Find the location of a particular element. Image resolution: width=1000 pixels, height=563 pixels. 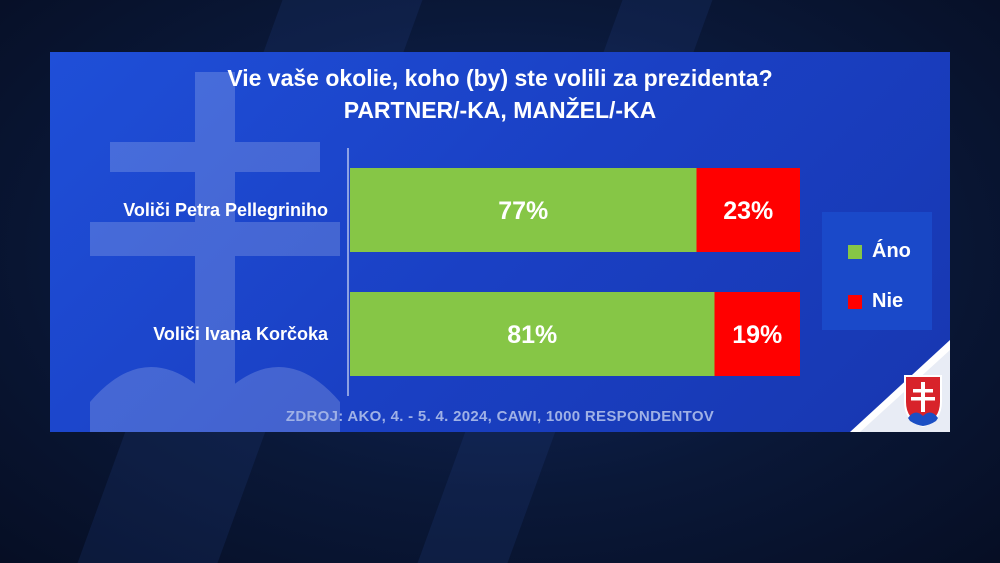

data-label: 77% is located at coordinates (523, 211).